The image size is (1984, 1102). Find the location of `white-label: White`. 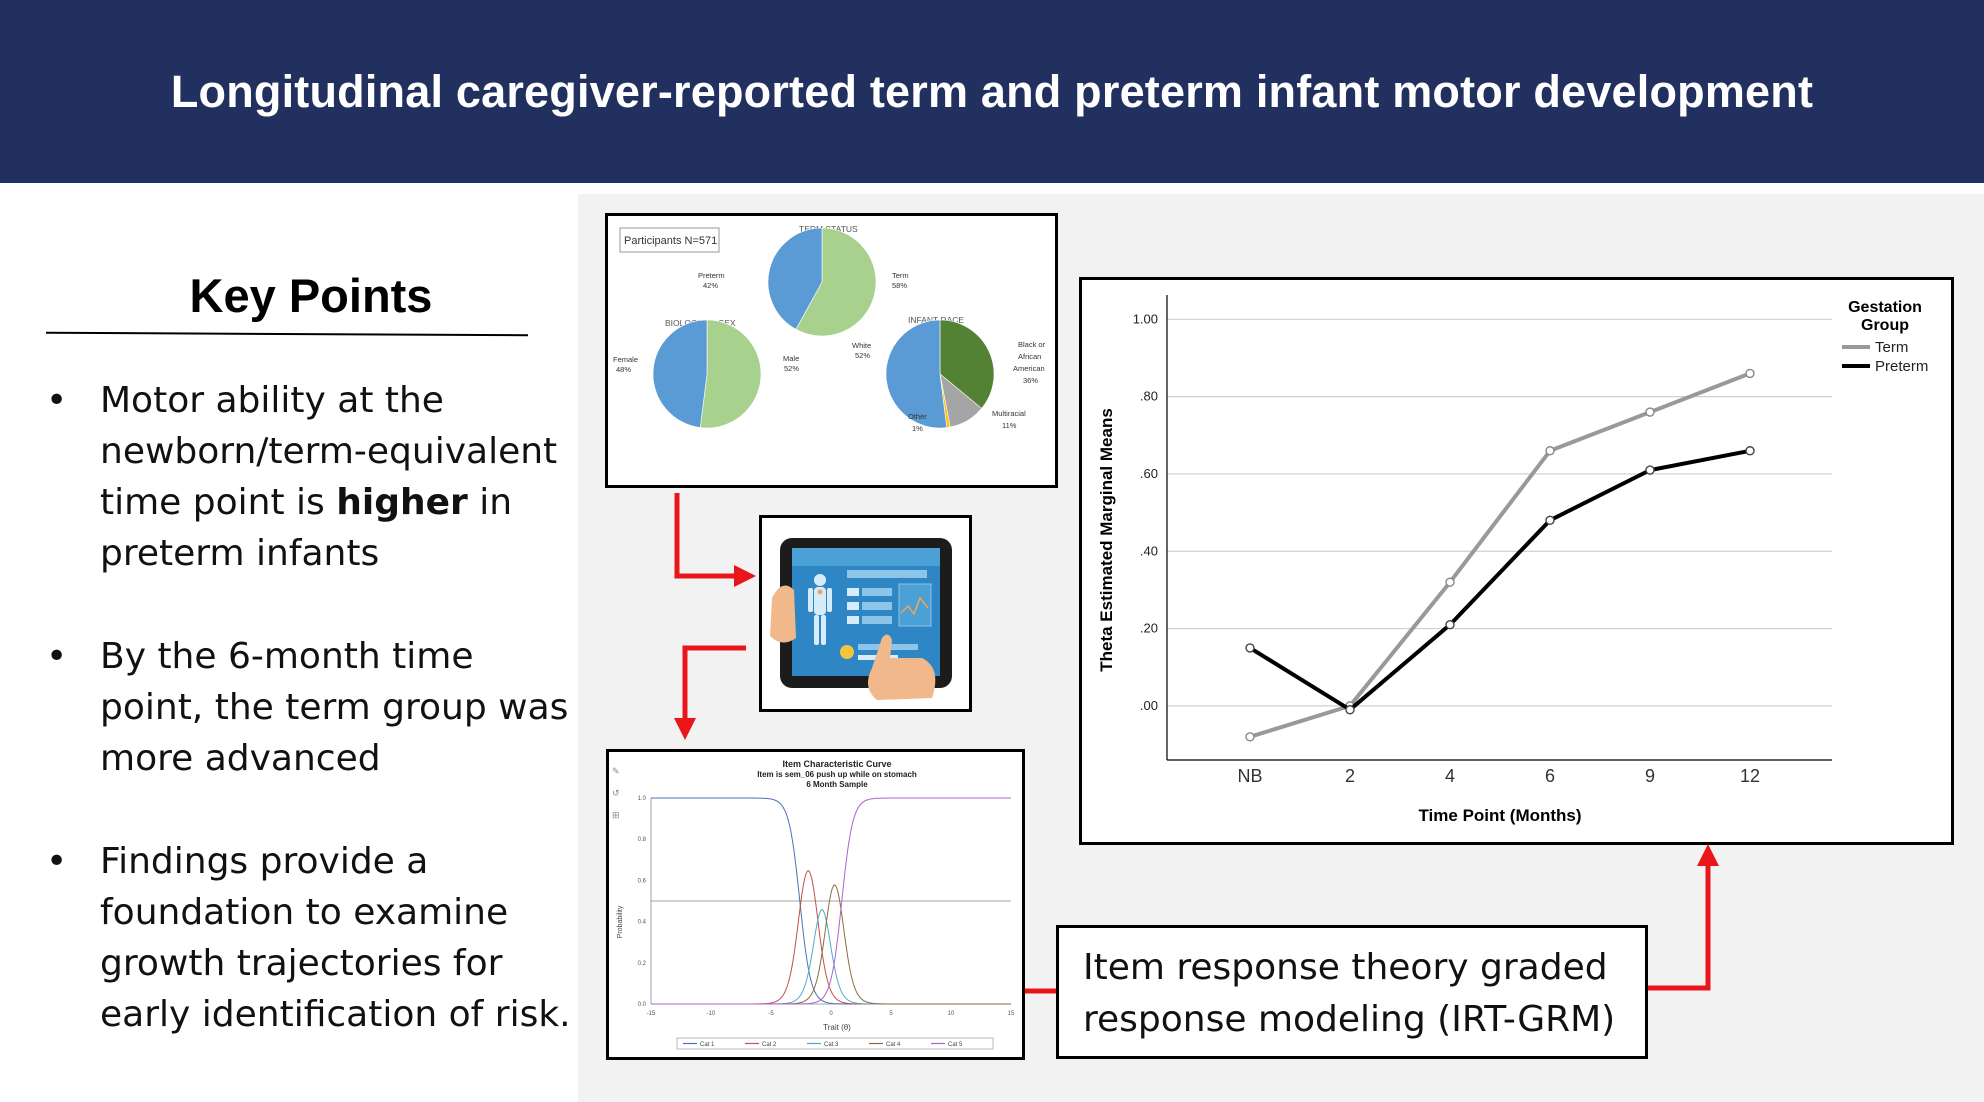

white-label: White is located at coordinates (861, 345).